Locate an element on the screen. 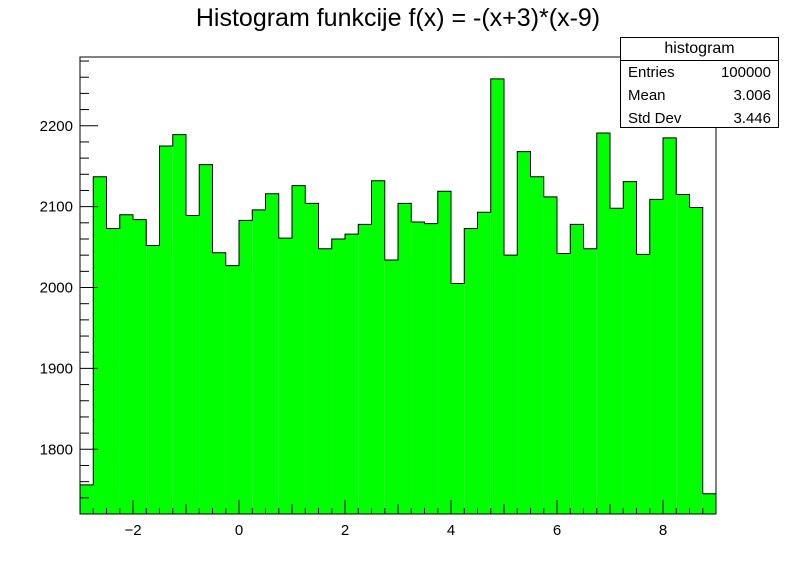 Image resolution: width=796 pixels, height=572 pixels. stats-row-mean: Mean 3.006 is located at coordinates (699, 95).